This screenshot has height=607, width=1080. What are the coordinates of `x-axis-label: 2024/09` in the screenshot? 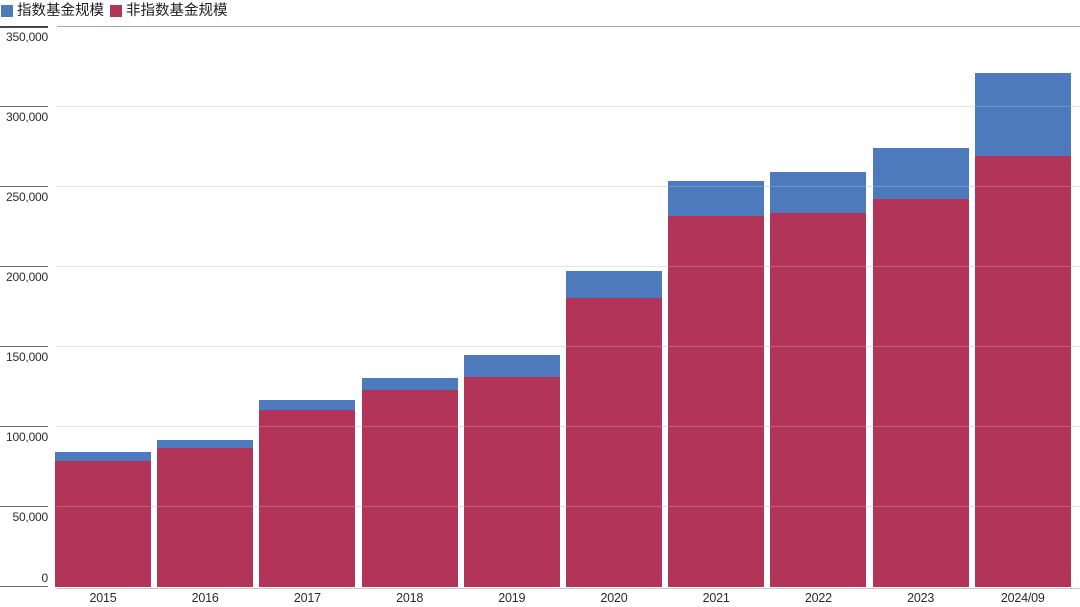 It's located at (1022, 598).